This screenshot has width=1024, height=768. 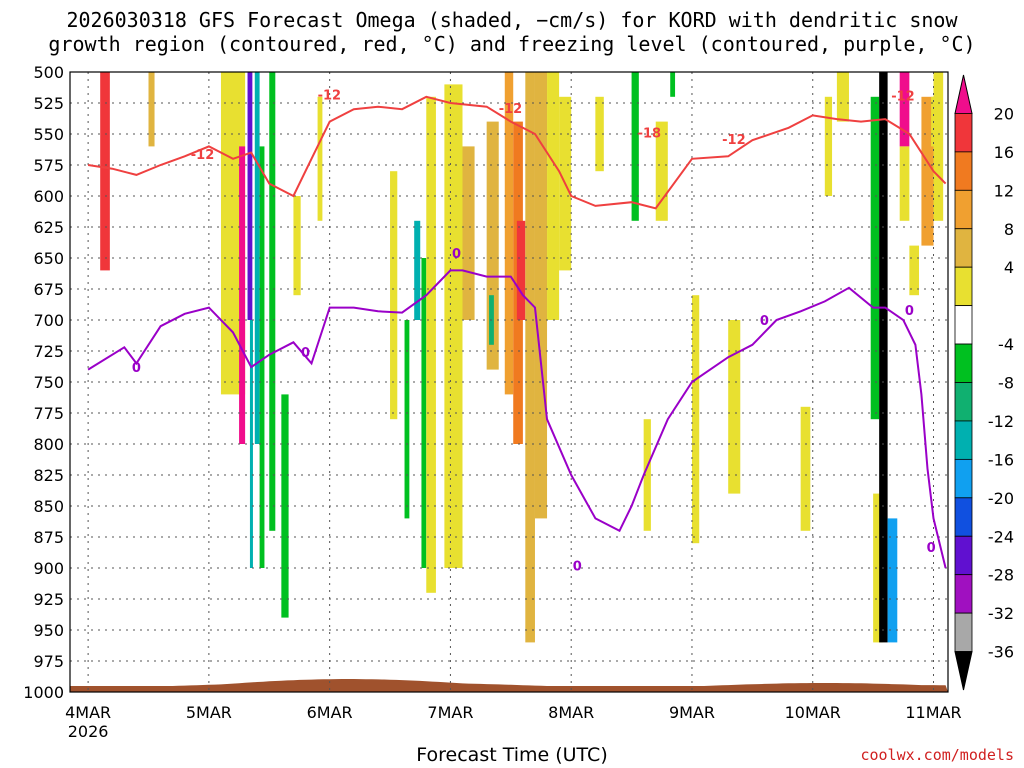 What do you see at coordinates (512, 755) in the screenshot?
I see `x-axis-label: Forecast Time (UTC)` at bounding box center [512, 755].